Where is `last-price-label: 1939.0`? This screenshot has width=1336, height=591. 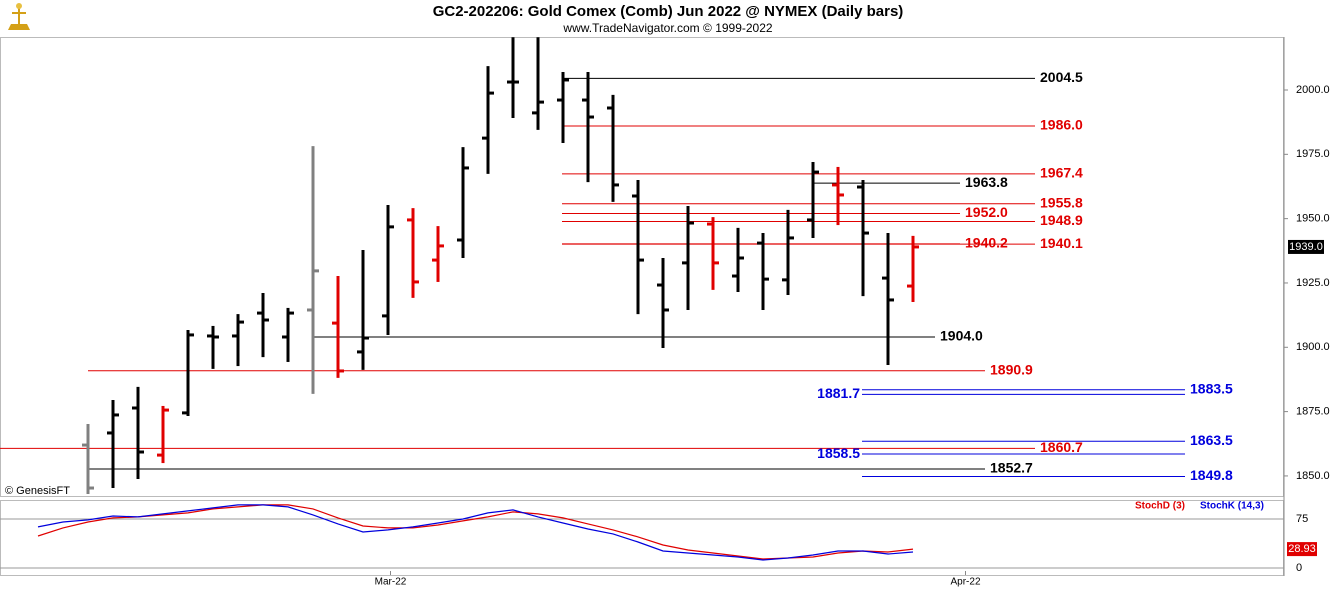
last-price-label: 1939.0 is located at coordinates (1306, 247).